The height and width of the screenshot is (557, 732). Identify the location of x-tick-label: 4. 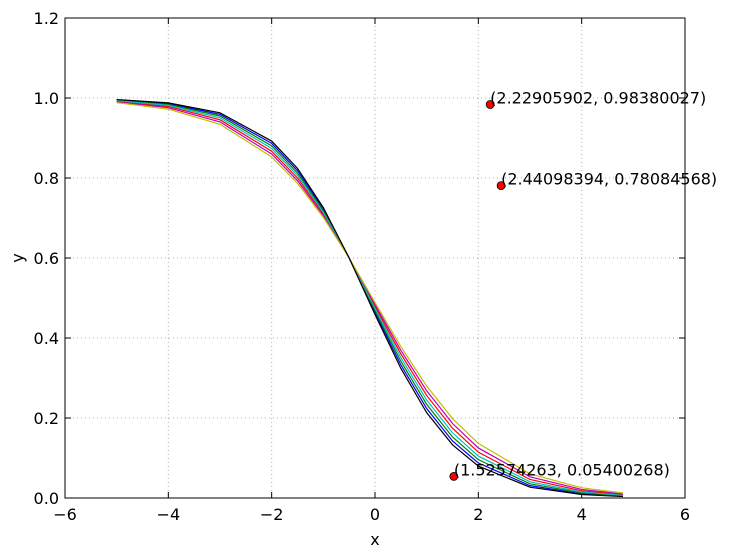
(582, 514).